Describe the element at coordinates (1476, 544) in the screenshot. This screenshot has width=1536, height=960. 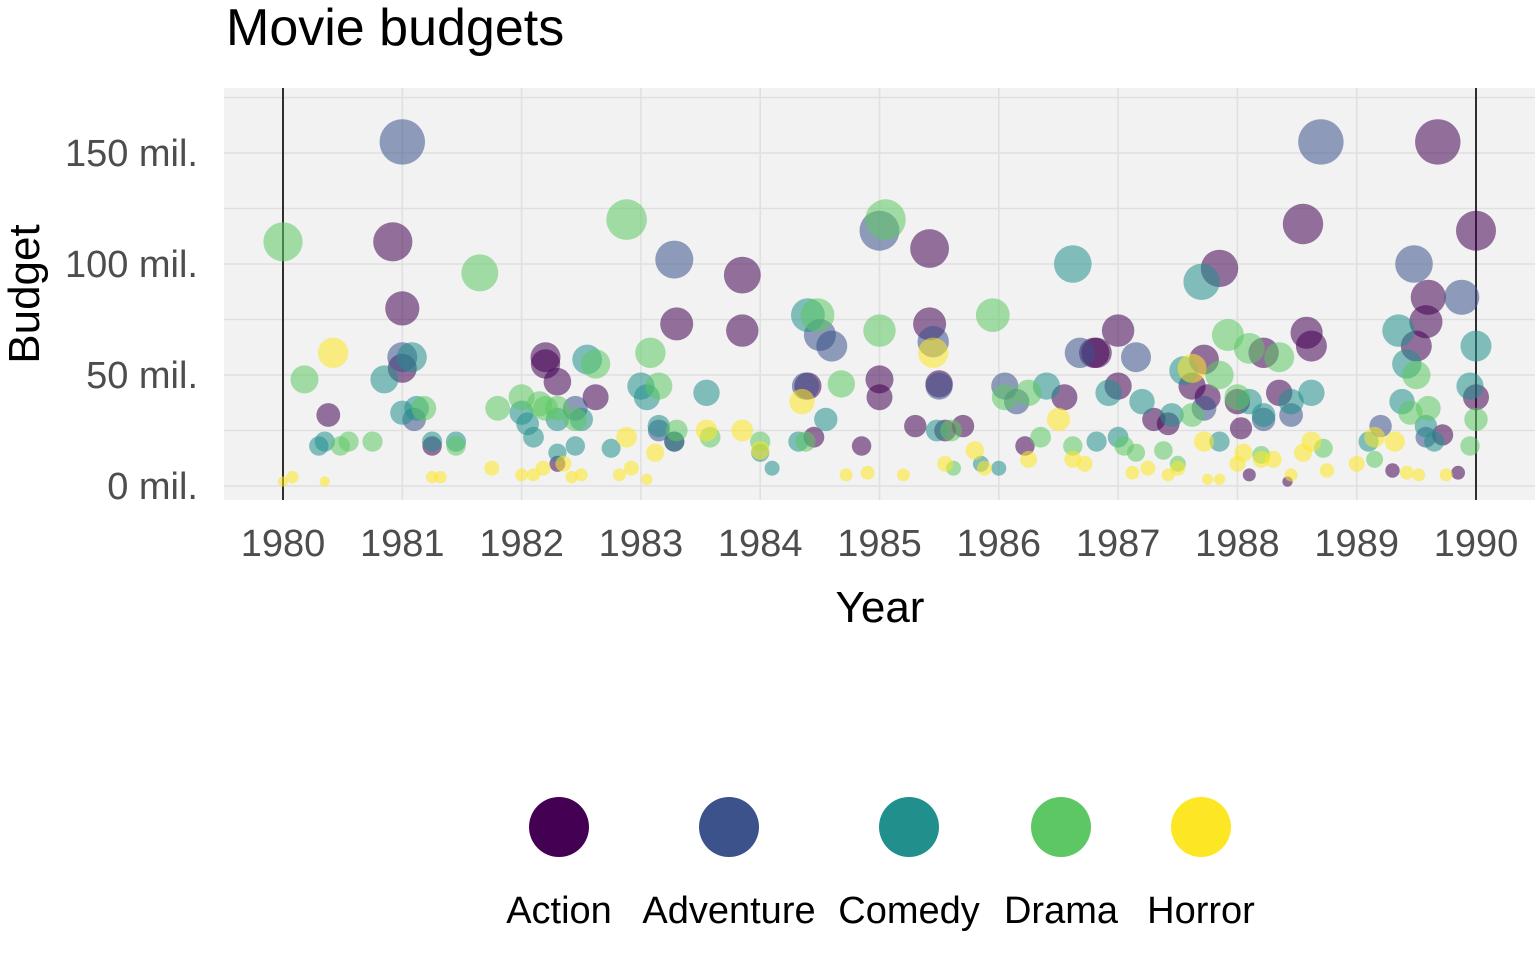
I see `x-tick-label: 1990` at that location.